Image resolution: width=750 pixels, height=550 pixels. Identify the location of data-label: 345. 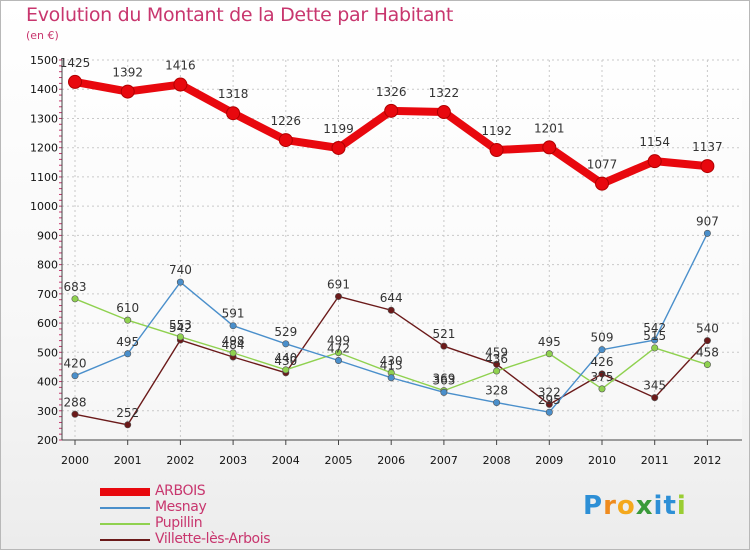
(654, 386).